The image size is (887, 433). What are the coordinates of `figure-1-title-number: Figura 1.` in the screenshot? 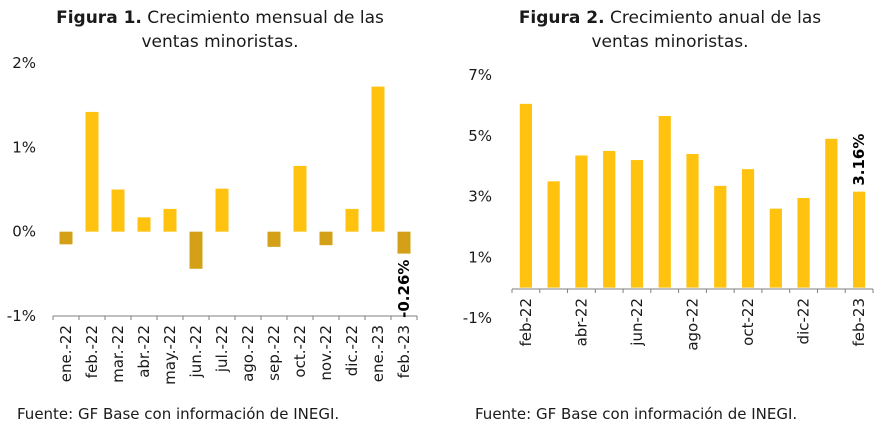 It's located at (99, 18).